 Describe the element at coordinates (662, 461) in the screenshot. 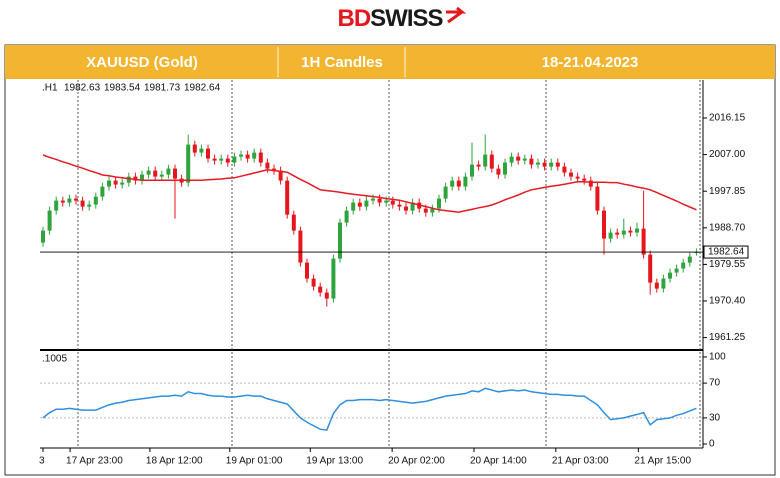

I see `x-tick-label: 21 Apr 15:00` at that location.